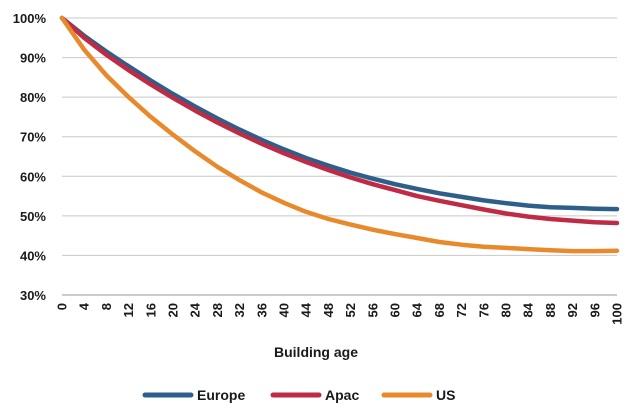 The image size is (642, 418). I want to click on y-tick-label: 40%, so click(33, 255).